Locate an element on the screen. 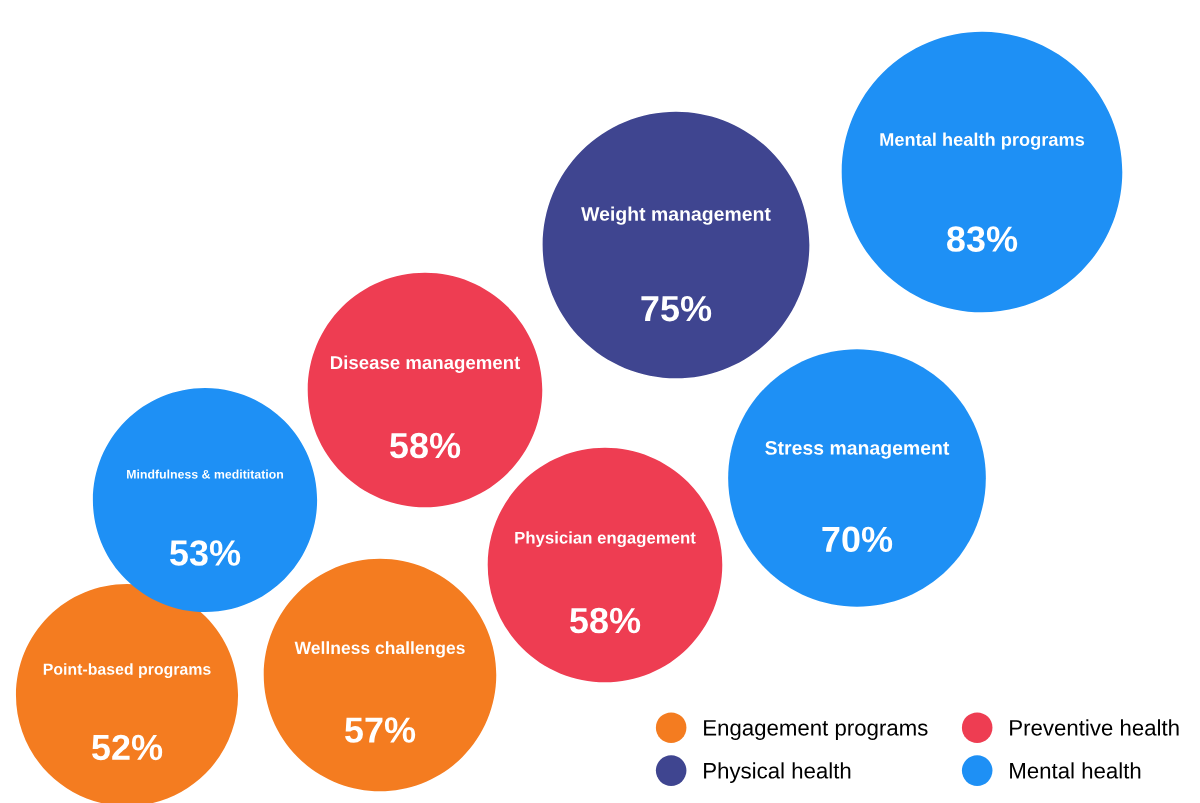  category-label: Mental health programs is located at coordinates (982, 141).